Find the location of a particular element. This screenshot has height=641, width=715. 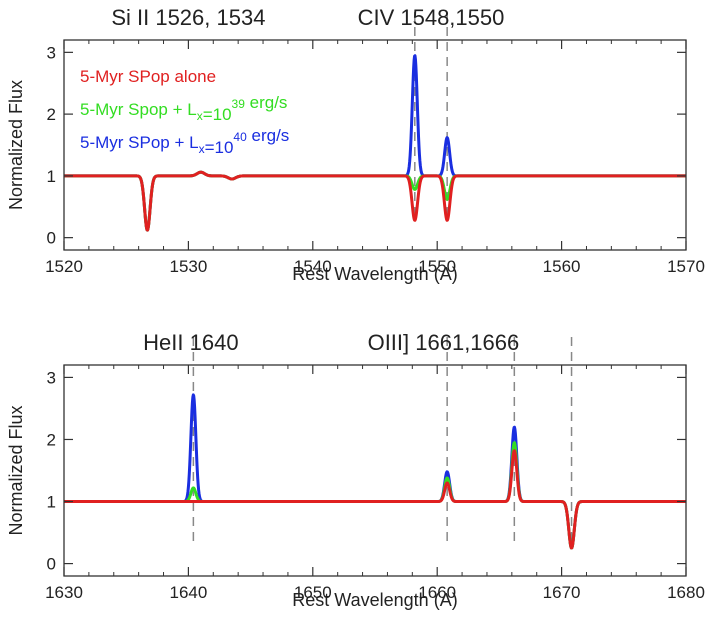

x-tick-label: 1640 is located at coordinates (188, 592).